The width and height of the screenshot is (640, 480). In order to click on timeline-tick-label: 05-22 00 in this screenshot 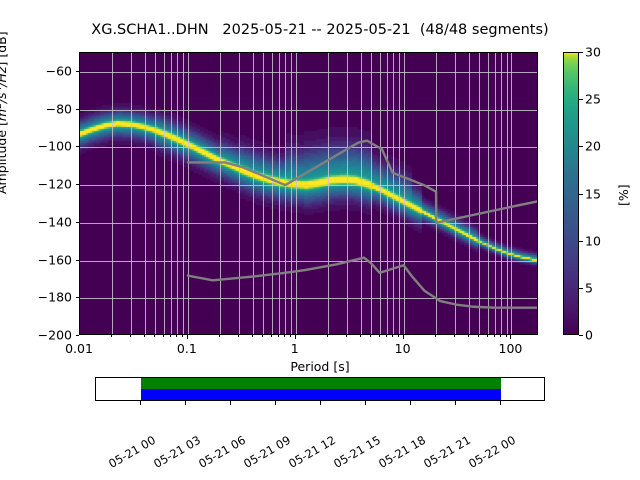, I will do `click(492, 451)`.